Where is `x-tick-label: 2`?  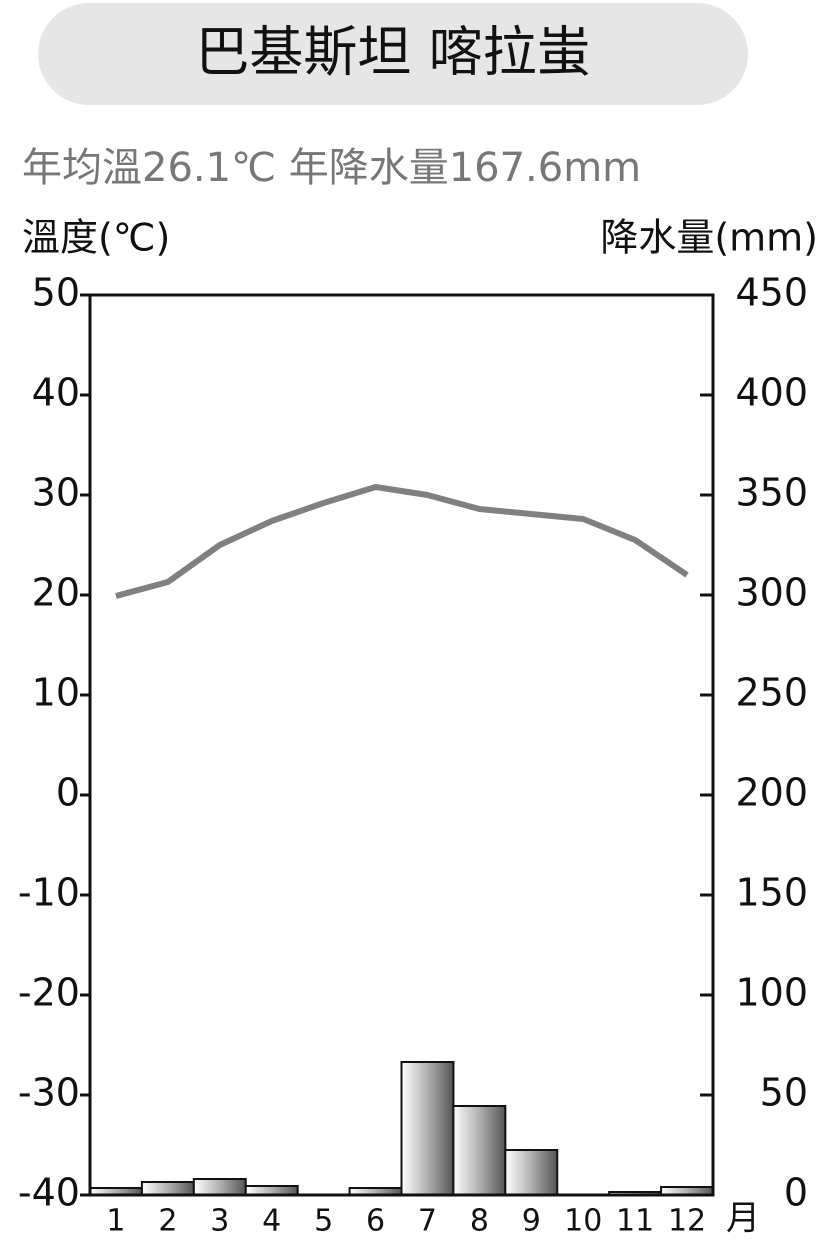
x-tick-label: 2 is located at coordinates (167, 1221).